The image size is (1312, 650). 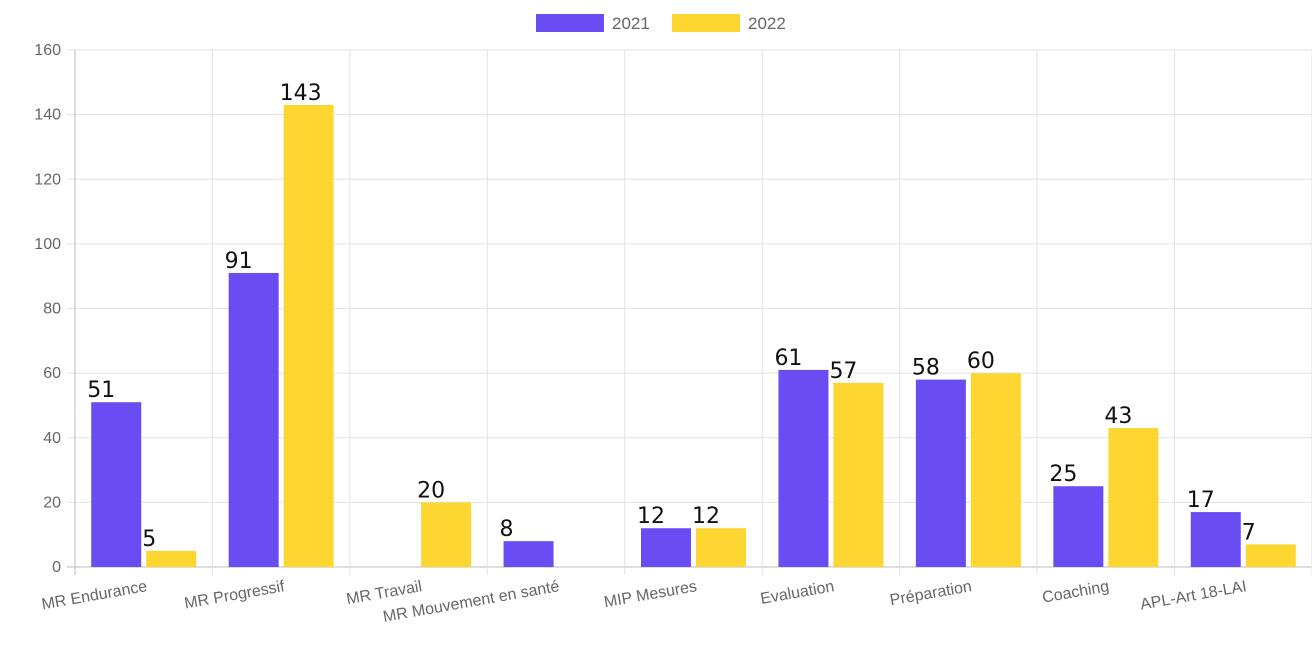 What do you see at coordinates (981, 361) in the screenshot?
I see `data-label: 60` at bounding box center [981, 361].